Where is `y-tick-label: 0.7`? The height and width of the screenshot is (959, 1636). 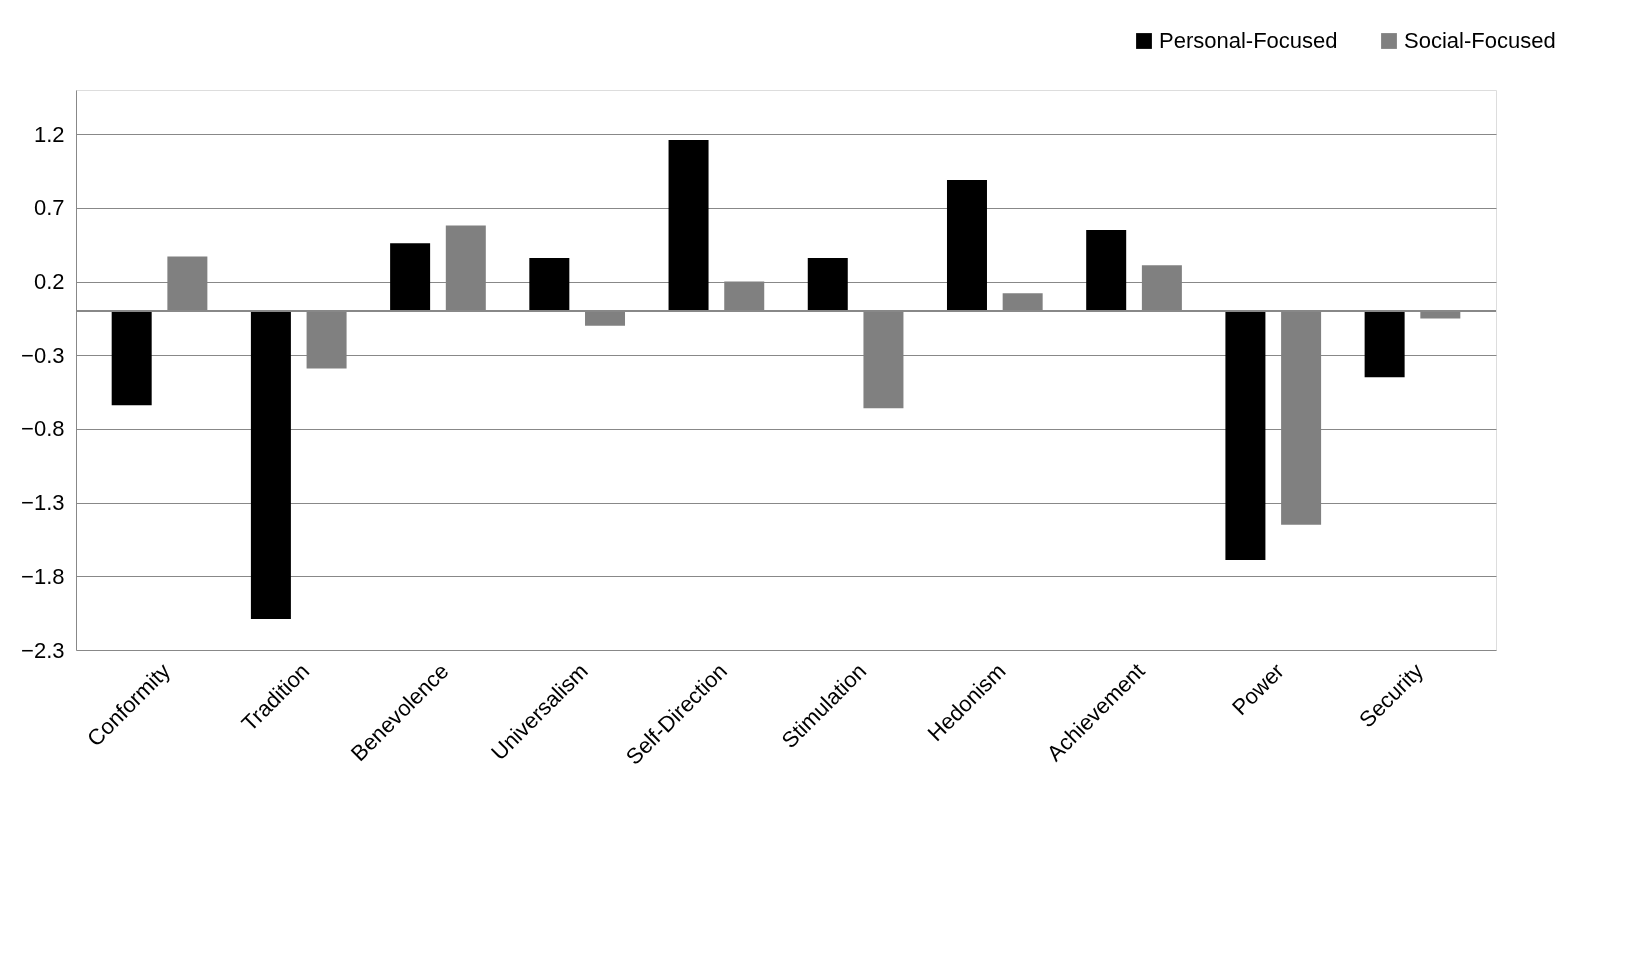 y-tick-label: 0.7 is located at coordinates (49, 208).